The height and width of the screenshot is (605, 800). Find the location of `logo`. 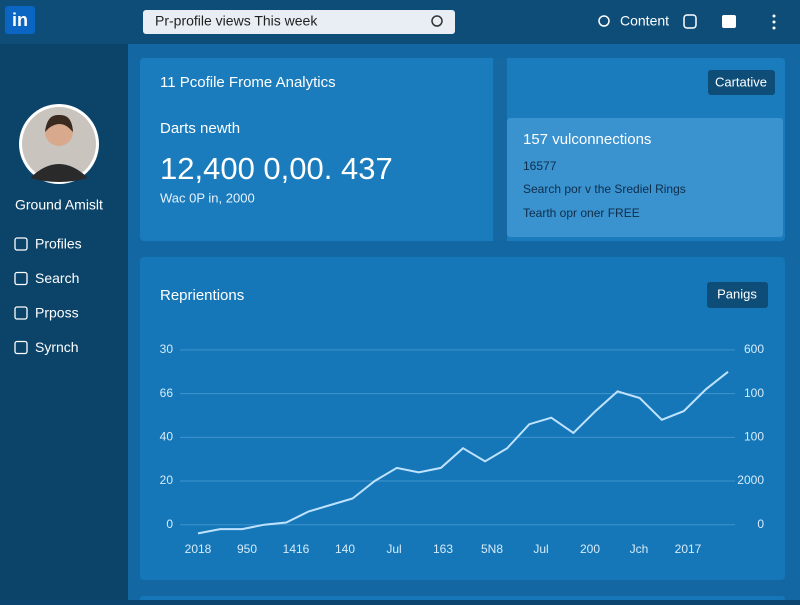

logo is located at coordinates (20, 20).